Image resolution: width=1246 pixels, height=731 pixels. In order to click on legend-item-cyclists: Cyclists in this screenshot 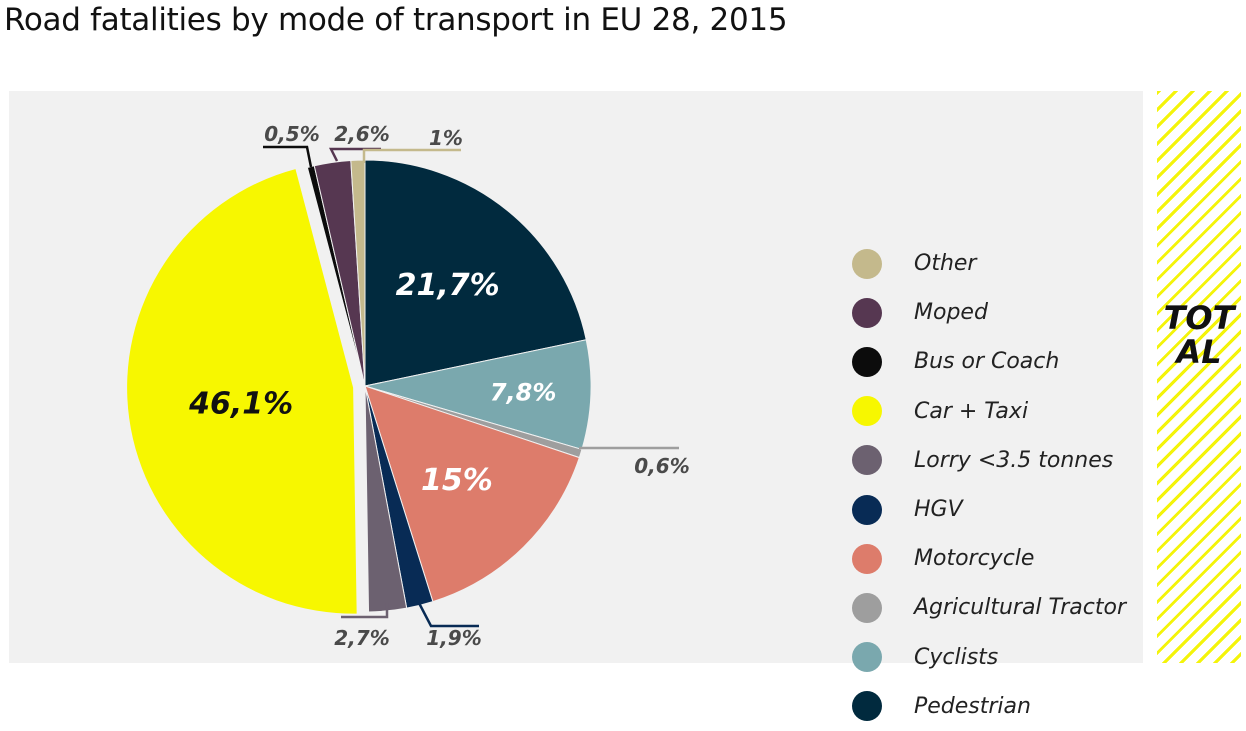, I will do `click(989, 657)`.